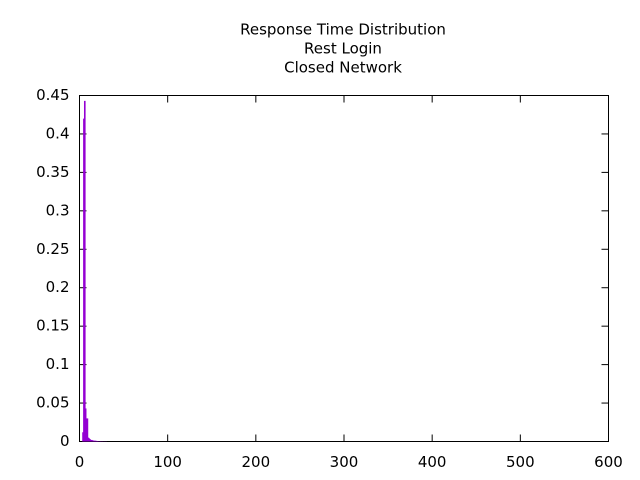 Image resolution: width=640 pixels, height=480 pixels. Describe the element at coordinates (52, 172) in the screenshot. I see `y-tick-label: 0.35` at that location.